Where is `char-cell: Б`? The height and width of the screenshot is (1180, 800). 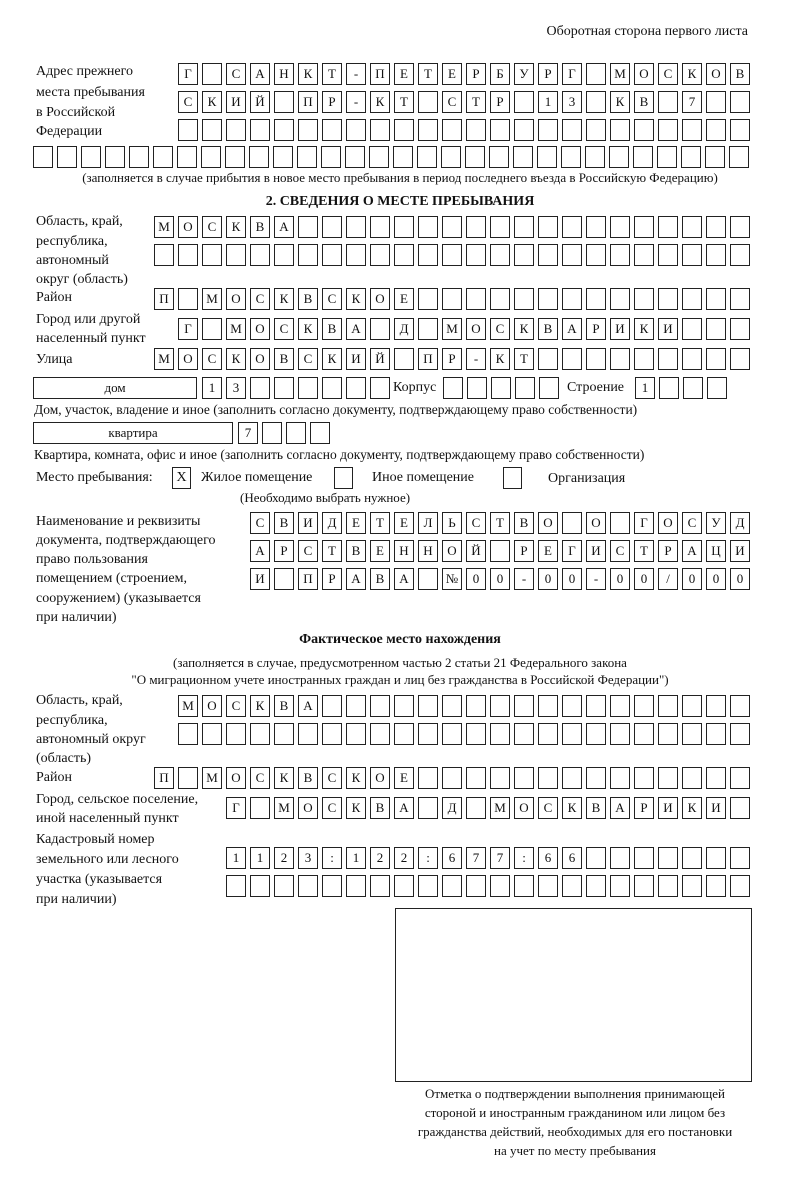 char-cell: Б is located at coordinates (500, 74).